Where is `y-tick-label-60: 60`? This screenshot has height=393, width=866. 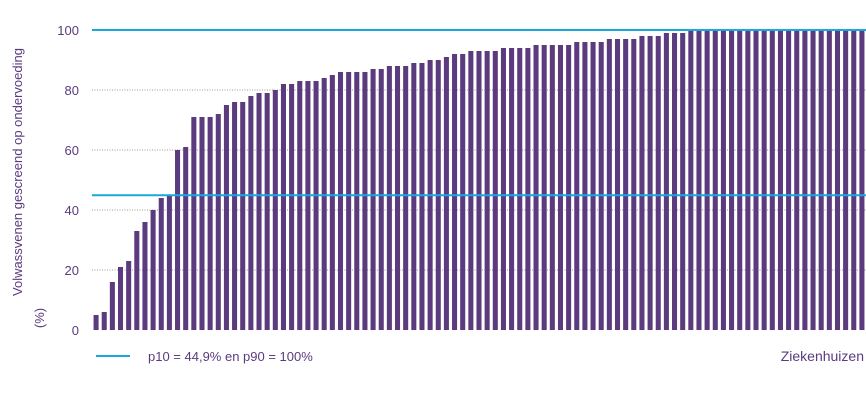 y-tick-label-60: 60 is located at coordinates (72, 150).